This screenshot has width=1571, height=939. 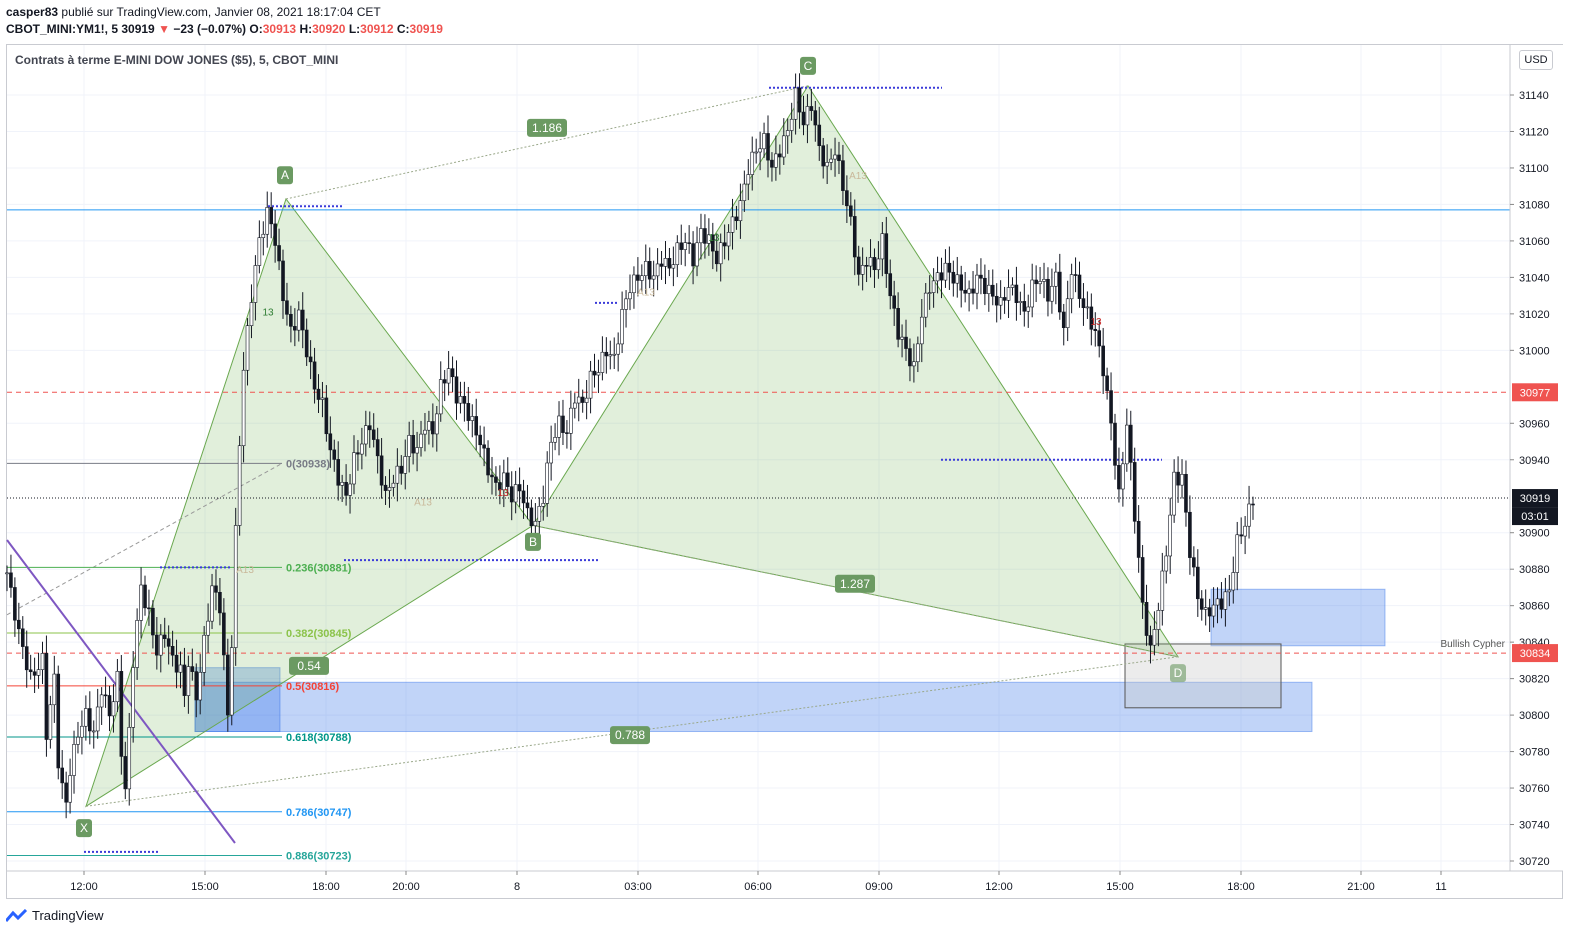 What do you see at coordinates (1534, 534) in the screenshot?
I see `price-tick-label: 30900` at bounding box center [1534, 534].